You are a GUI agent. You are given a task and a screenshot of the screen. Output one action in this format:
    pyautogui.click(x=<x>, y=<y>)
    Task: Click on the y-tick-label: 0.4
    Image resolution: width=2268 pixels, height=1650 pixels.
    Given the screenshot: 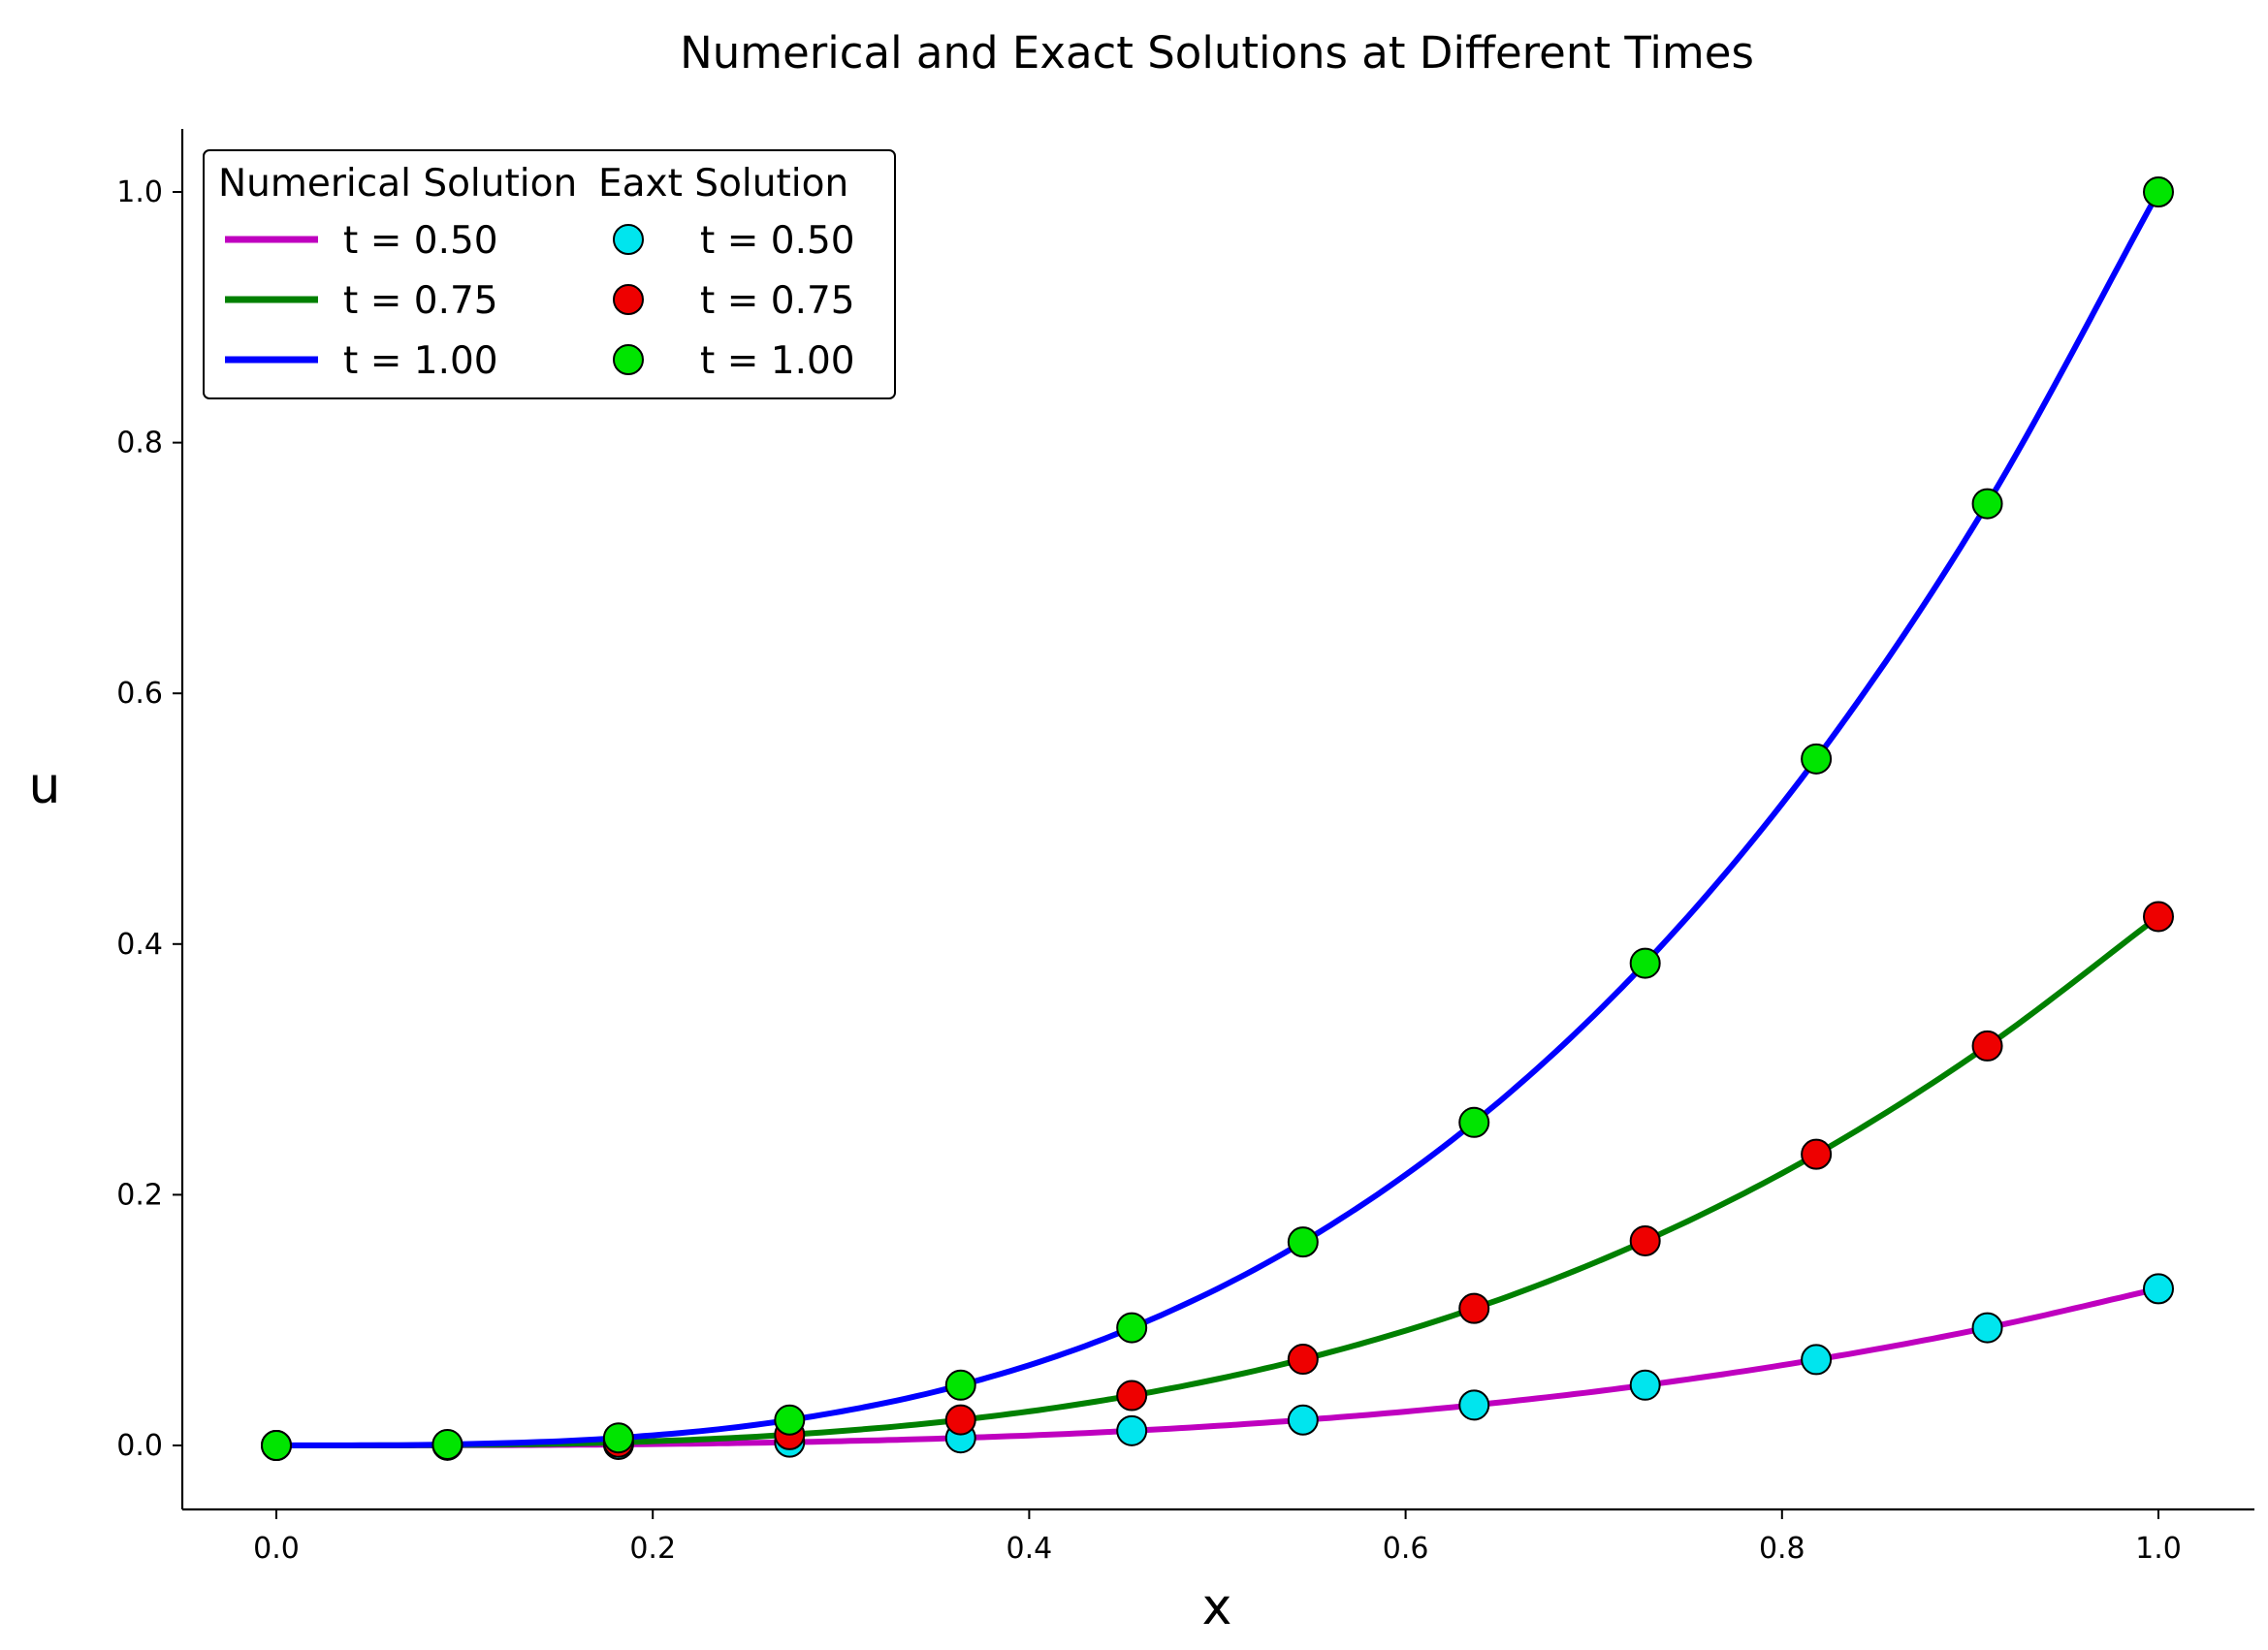 What is the action you would take?
    pyautogui.click(x=139, y=945)
    